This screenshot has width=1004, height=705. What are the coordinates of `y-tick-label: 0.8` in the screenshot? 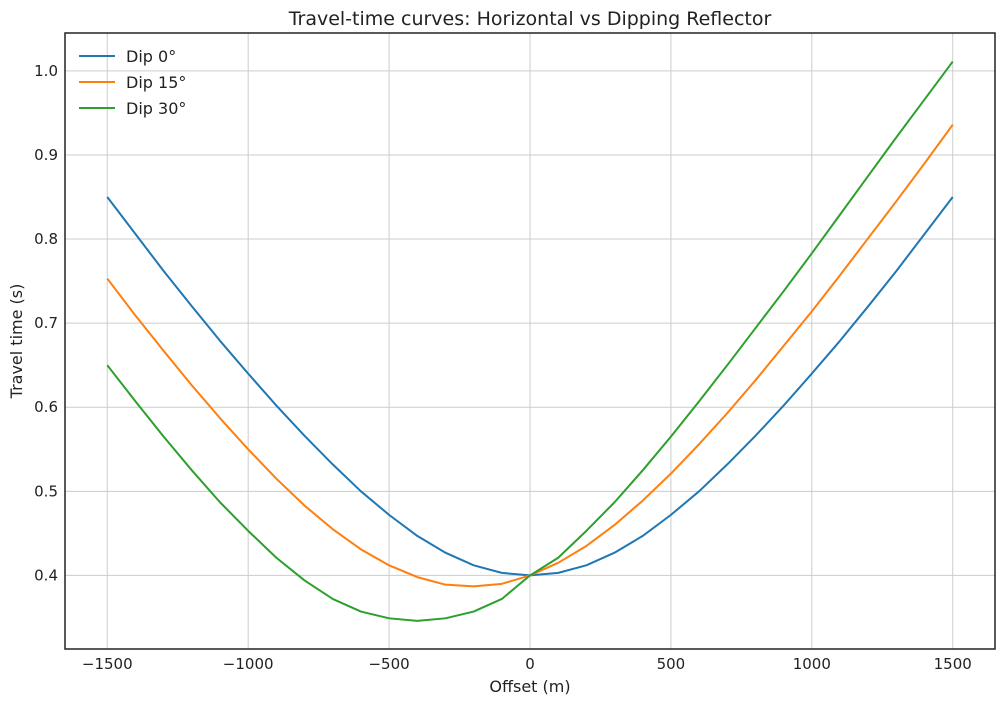 It's located at (46, 239).